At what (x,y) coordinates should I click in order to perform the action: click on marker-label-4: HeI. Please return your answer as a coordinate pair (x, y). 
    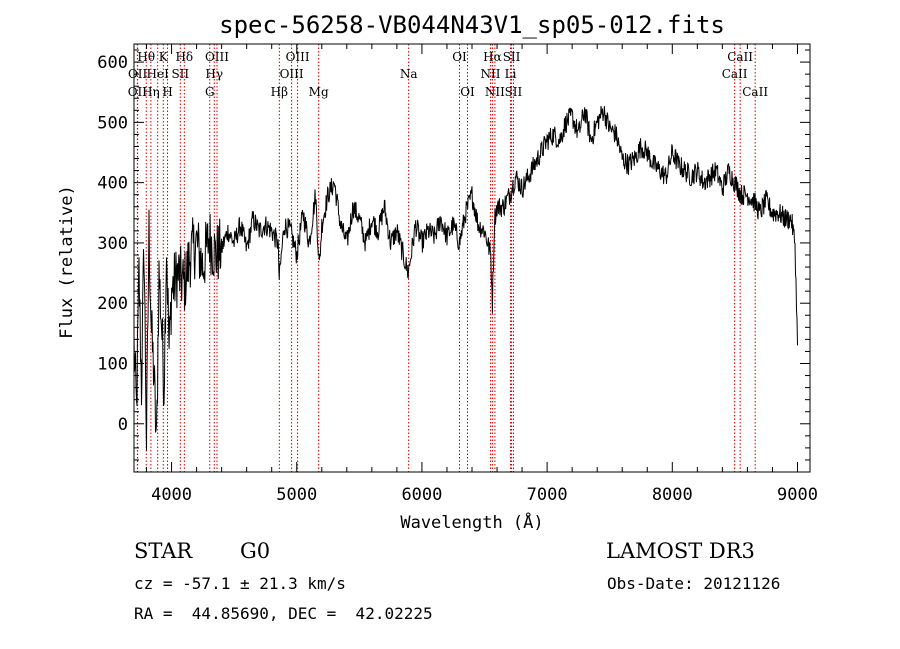
    Looking at the image, I should click on (158, 74).